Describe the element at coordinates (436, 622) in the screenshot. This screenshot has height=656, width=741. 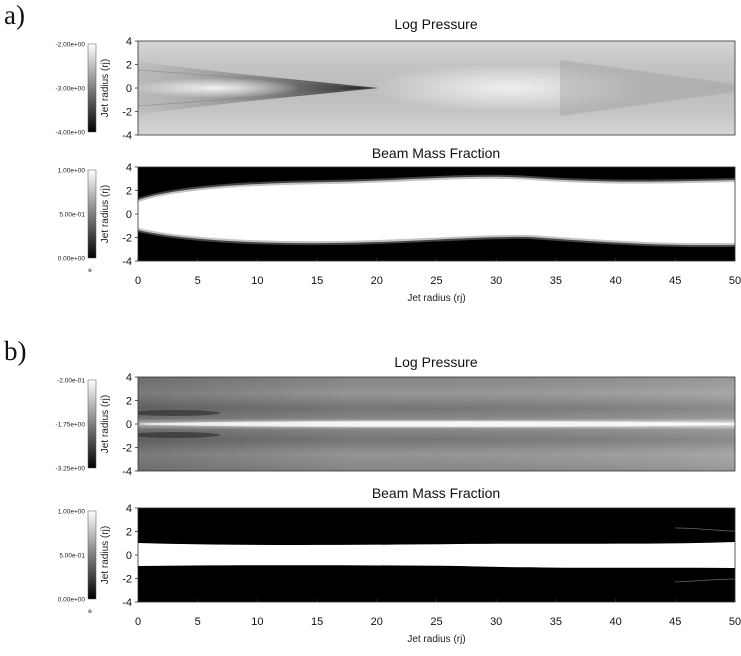
I see `panel-b-xtick-label: 25` at that location.